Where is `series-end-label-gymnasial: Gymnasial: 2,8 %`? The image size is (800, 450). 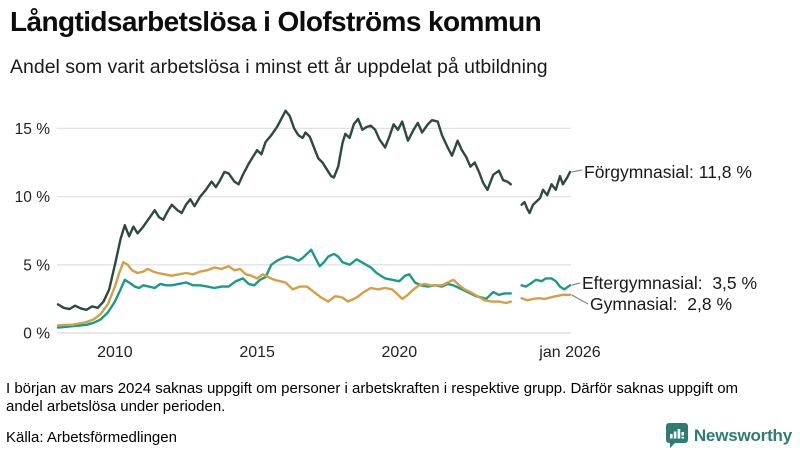 series-end-label-gymnasial: Gymnasial: 2,8 % is located at coordinates (661, 304).